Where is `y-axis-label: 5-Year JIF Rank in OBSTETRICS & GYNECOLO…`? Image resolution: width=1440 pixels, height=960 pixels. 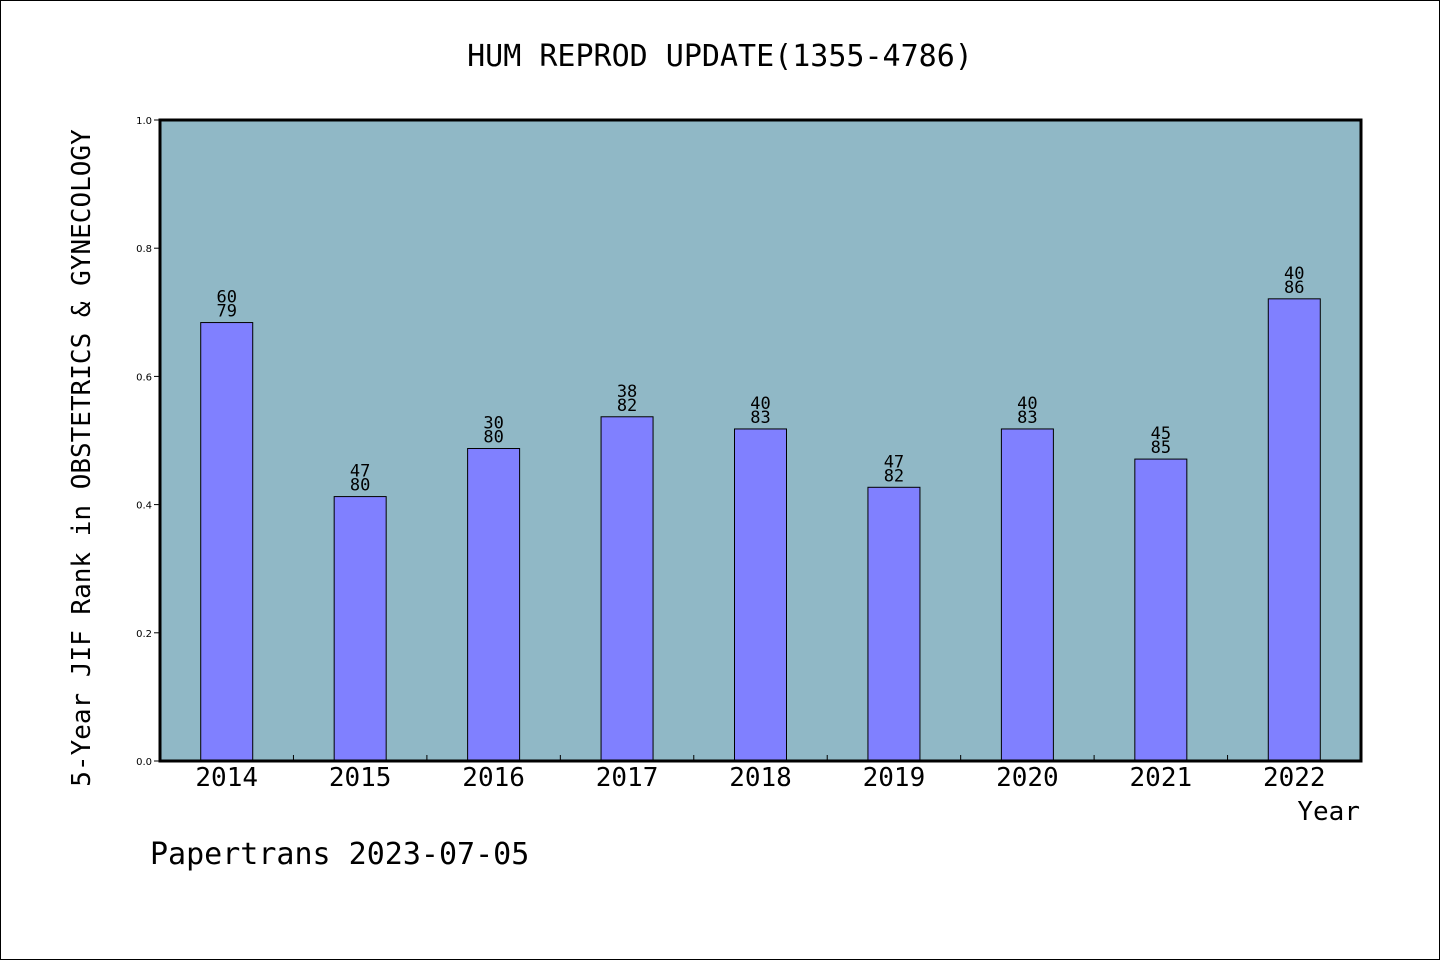
y-axis-label: 5-Year JIF Rank in OBSTETRICS & GYNECOLO… is located at coordinates (82, 458).